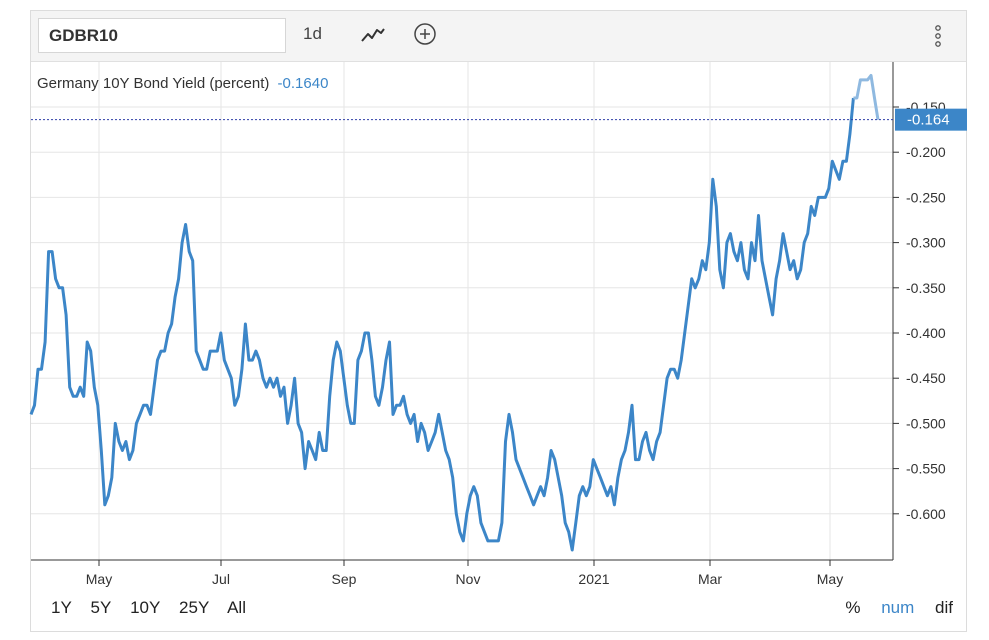  What do you see at coordinates (593, 579) in the screenshot?
I see `x-tick-label: 2021` at bounding box center [593, 579].